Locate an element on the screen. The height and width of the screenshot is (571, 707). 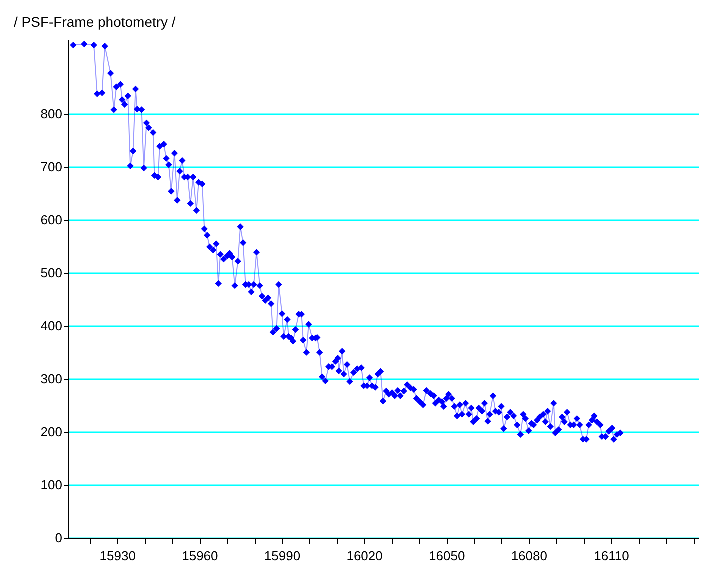
y-tick-label: 200 is located at coordinates (51, 432).